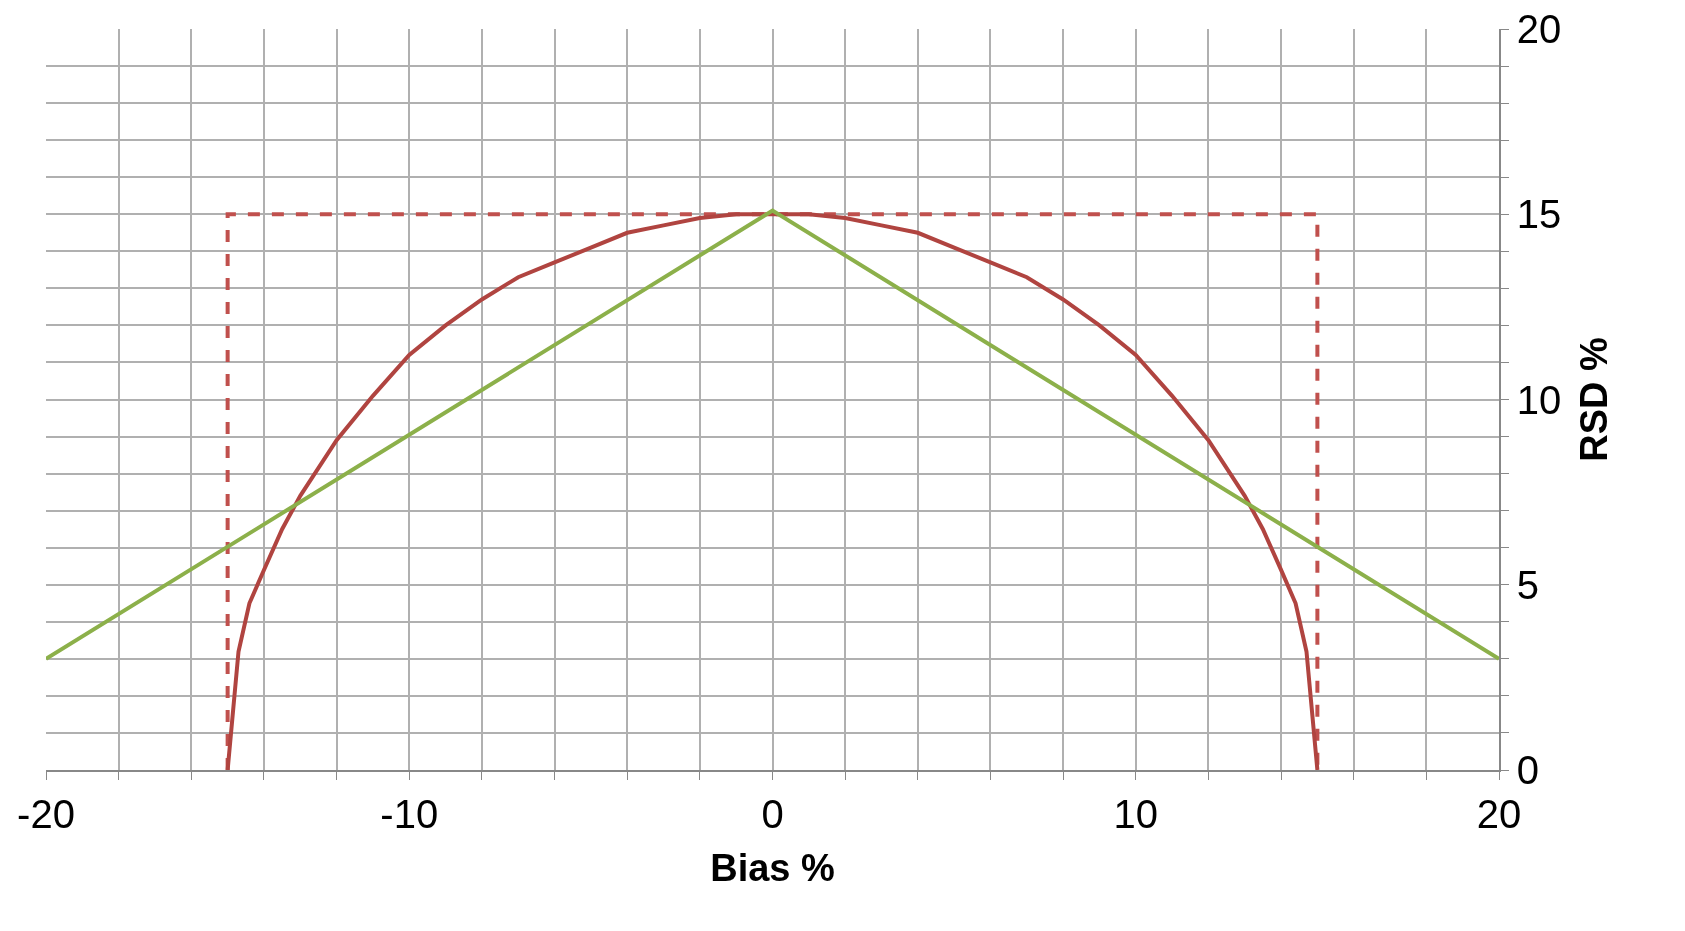 This screenshot has width=1685, height=931. What do you see at coordinates (1539, 399) in the screenshot?
I see `y-tick-label: 10` at bounding box center [1539, 399].